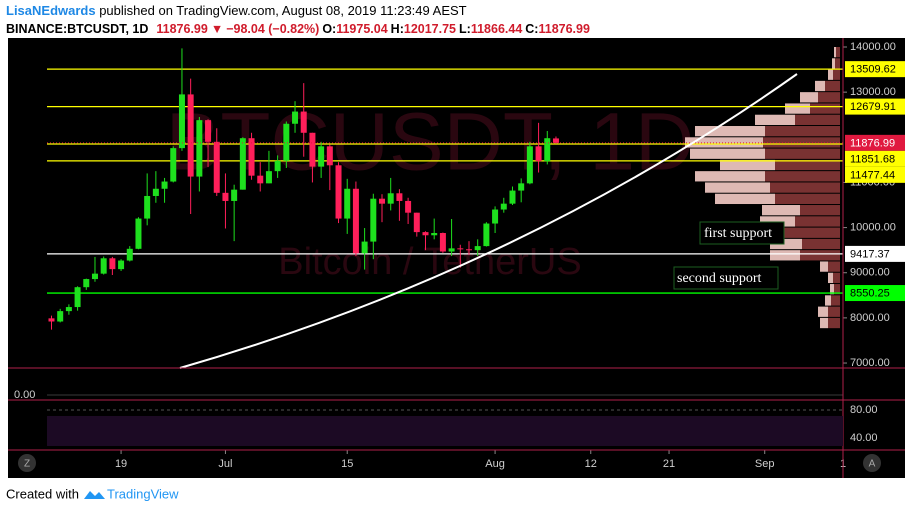  I want to click on y-tick-label: 10000.00, so click(873, 227).